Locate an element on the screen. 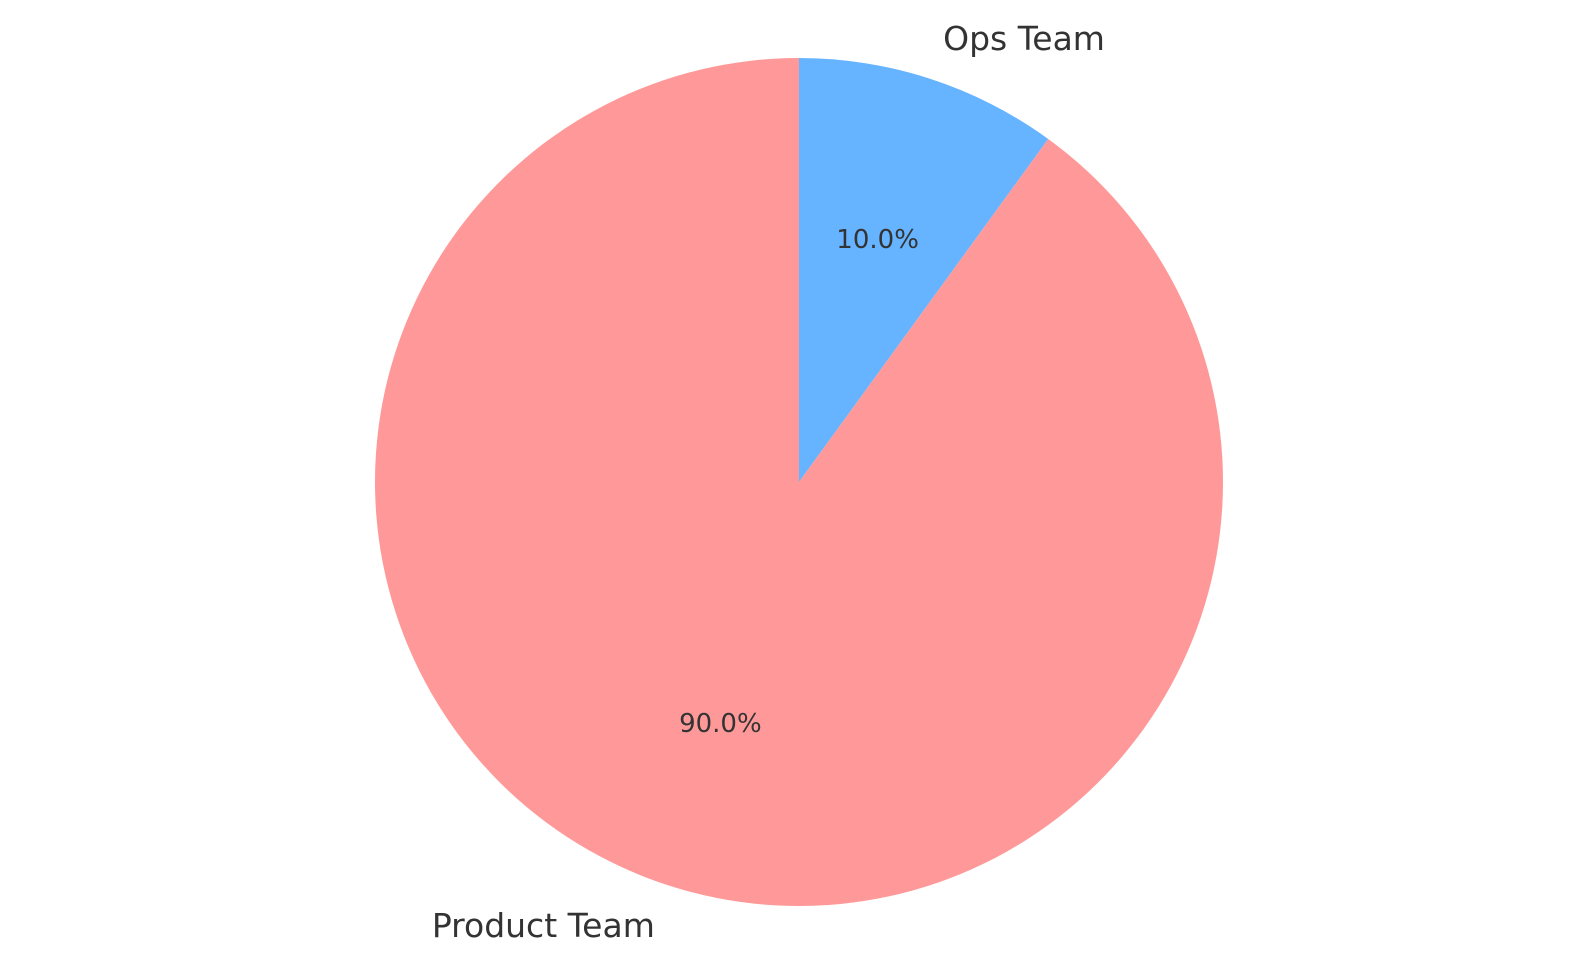 Image resolution: width=1589 pixels, height=964 pixels. pie-category-label-product-team: Product Team is located at coordinates (543, 925).